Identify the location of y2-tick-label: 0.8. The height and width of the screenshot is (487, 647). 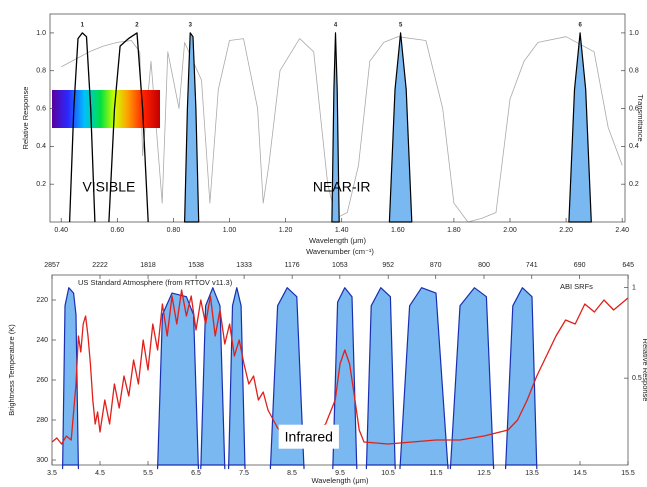
(634, 71).